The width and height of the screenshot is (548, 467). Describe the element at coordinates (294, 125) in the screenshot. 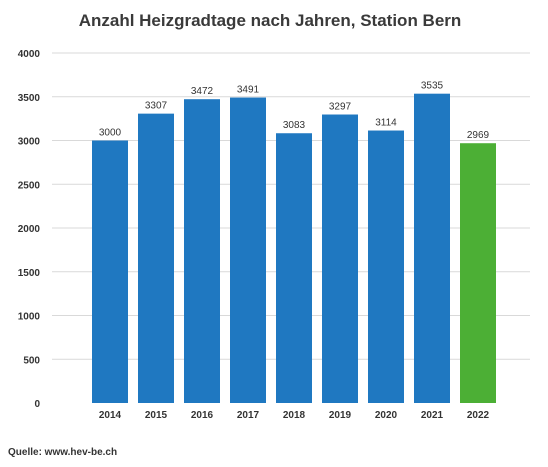

I see `data-label-2018: 3083` at that location.